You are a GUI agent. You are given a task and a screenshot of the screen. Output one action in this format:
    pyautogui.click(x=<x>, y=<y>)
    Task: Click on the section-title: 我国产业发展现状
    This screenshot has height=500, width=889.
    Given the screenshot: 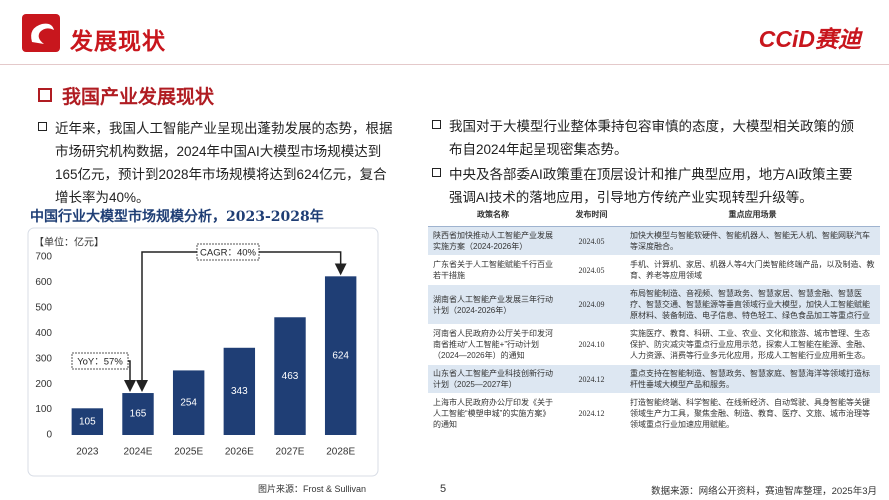 What is the action you would take?
    pyautogui.click(x=126, y=95)
    